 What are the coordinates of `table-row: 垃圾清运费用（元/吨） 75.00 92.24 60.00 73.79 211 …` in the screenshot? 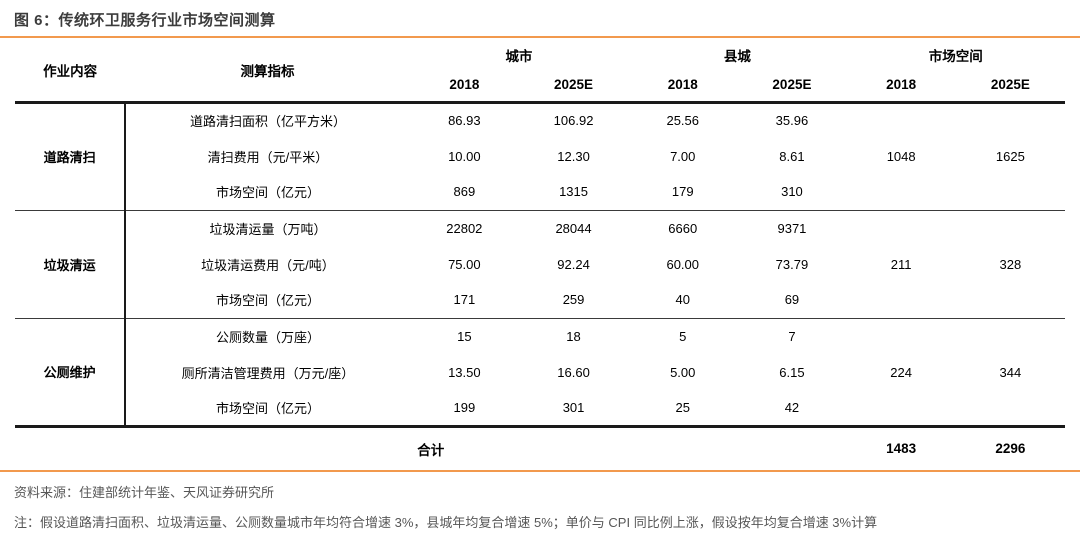 It's located at (540, 264).